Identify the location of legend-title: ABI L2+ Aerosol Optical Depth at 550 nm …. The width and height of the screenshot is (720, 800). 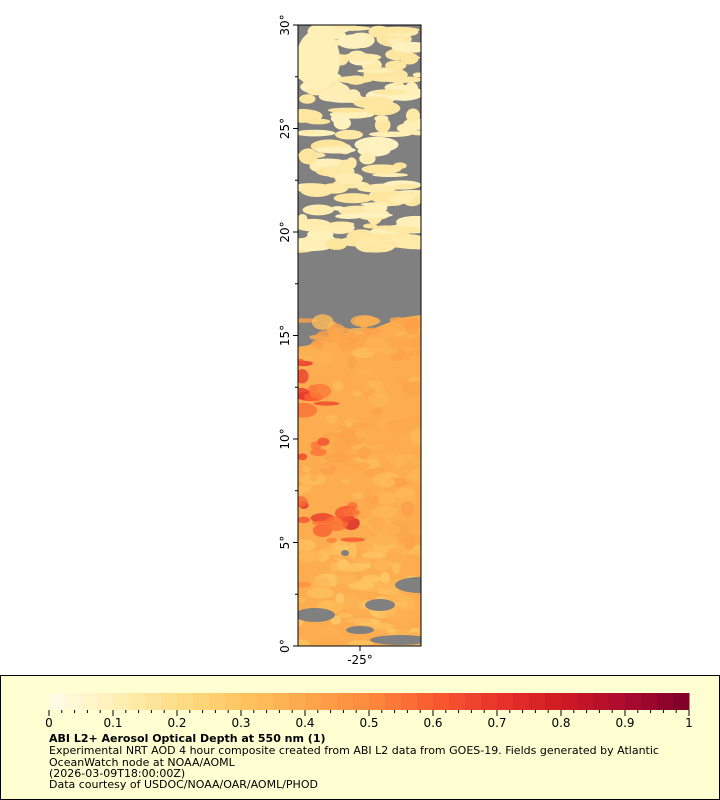
(187, 738).